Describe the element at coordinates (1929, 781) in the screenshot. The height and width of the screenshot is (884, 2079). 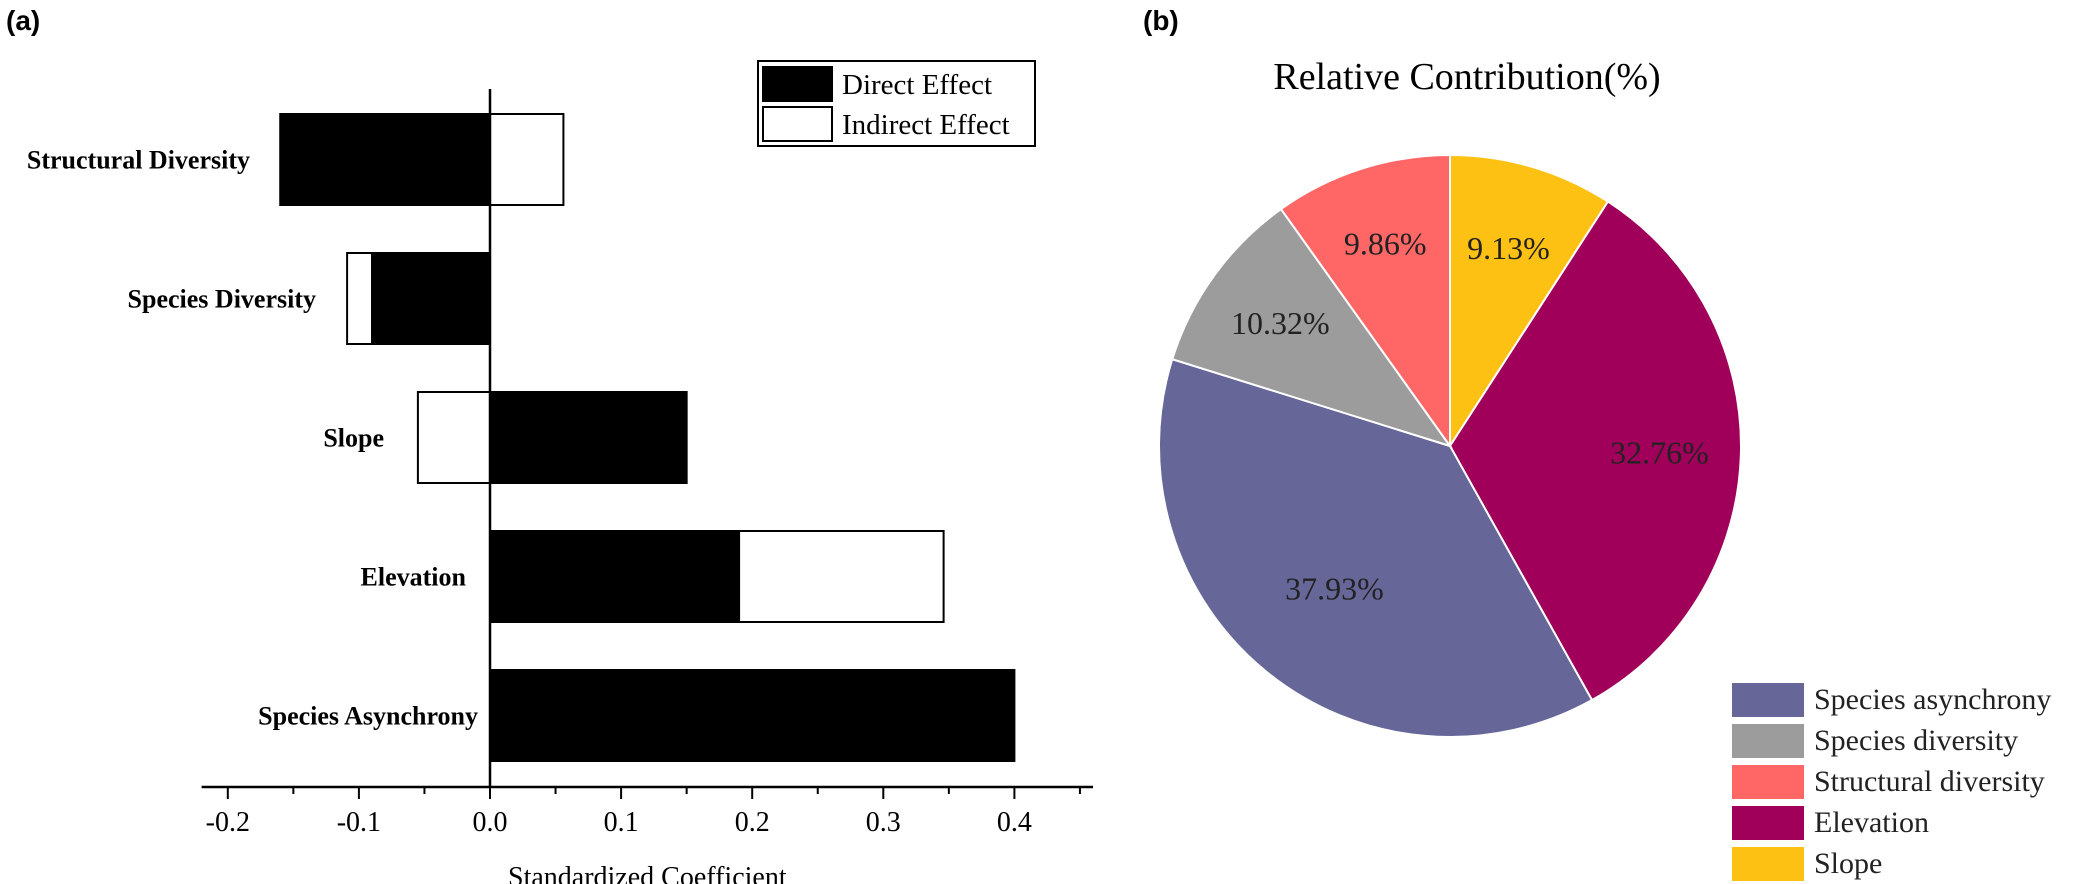
I see `pie-legend-label-structural-diversity: Structural diversity` at that location.